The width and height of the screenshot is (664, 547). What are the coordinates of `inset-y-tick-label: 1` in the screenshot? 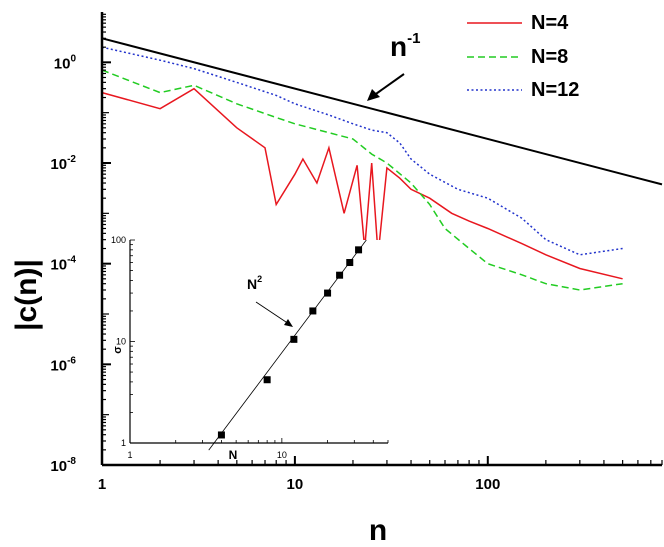 It's located at (123, 443).